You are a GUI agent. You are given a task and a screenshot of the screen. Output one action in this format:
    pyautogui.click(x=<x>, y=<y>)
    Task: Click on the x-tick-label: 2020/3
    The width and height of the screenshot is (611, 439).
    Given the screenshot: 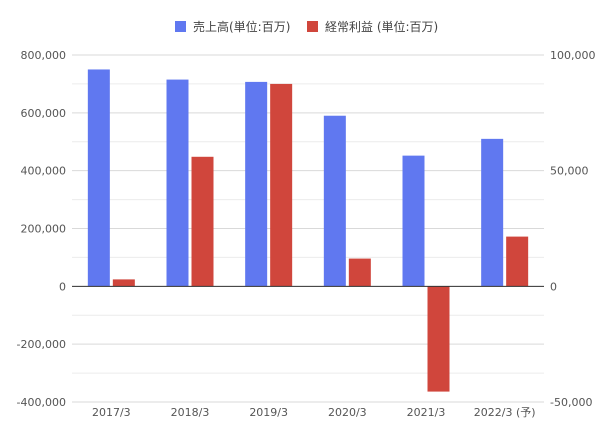 What is the action you would take?
    pyautogui.click(x=347, y=412)
    